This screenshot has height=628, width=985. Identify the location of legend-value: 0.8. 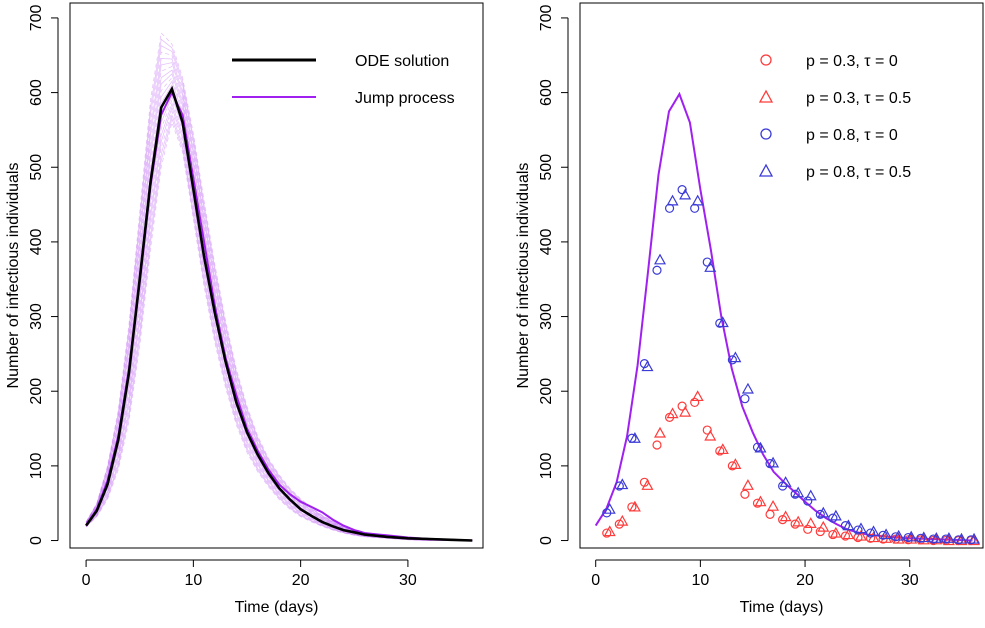
(844, 172).